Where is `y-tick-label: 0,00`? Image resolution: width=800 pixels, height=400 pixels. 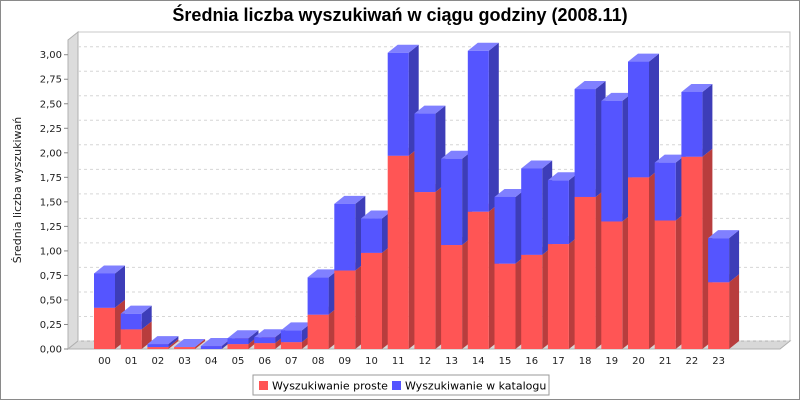
y-tick-label: 0,00 is located at coordinates (51, 350).